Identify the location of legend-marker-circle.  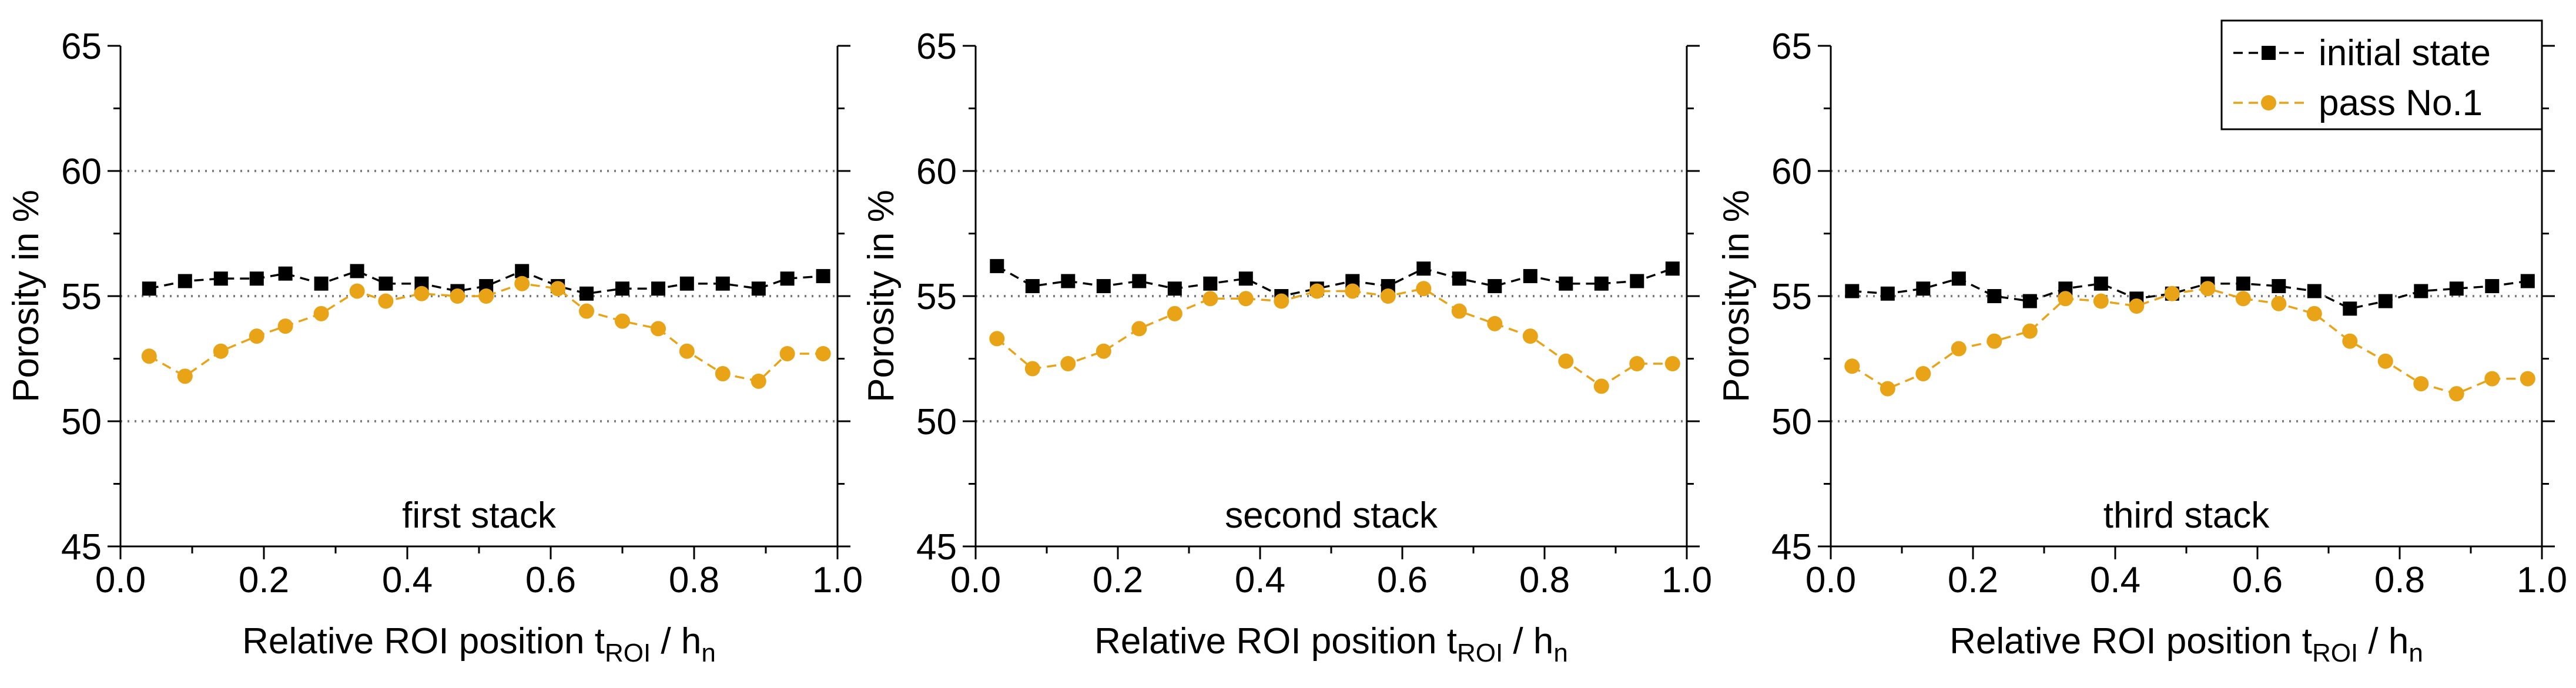
(2268, 102).